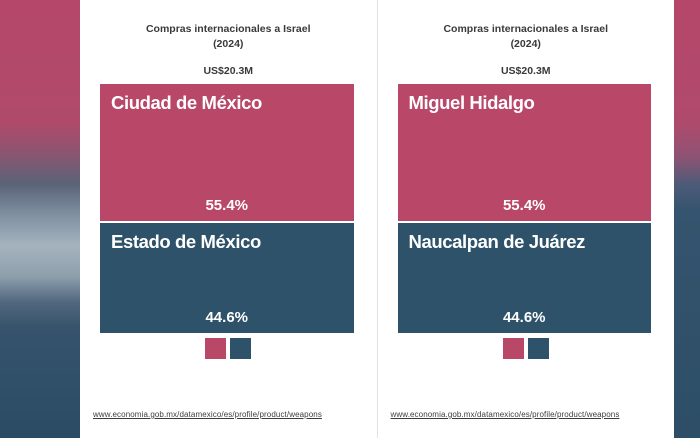  I want to click on segment-label: Miguel Hidalgo, so click(471, 103).